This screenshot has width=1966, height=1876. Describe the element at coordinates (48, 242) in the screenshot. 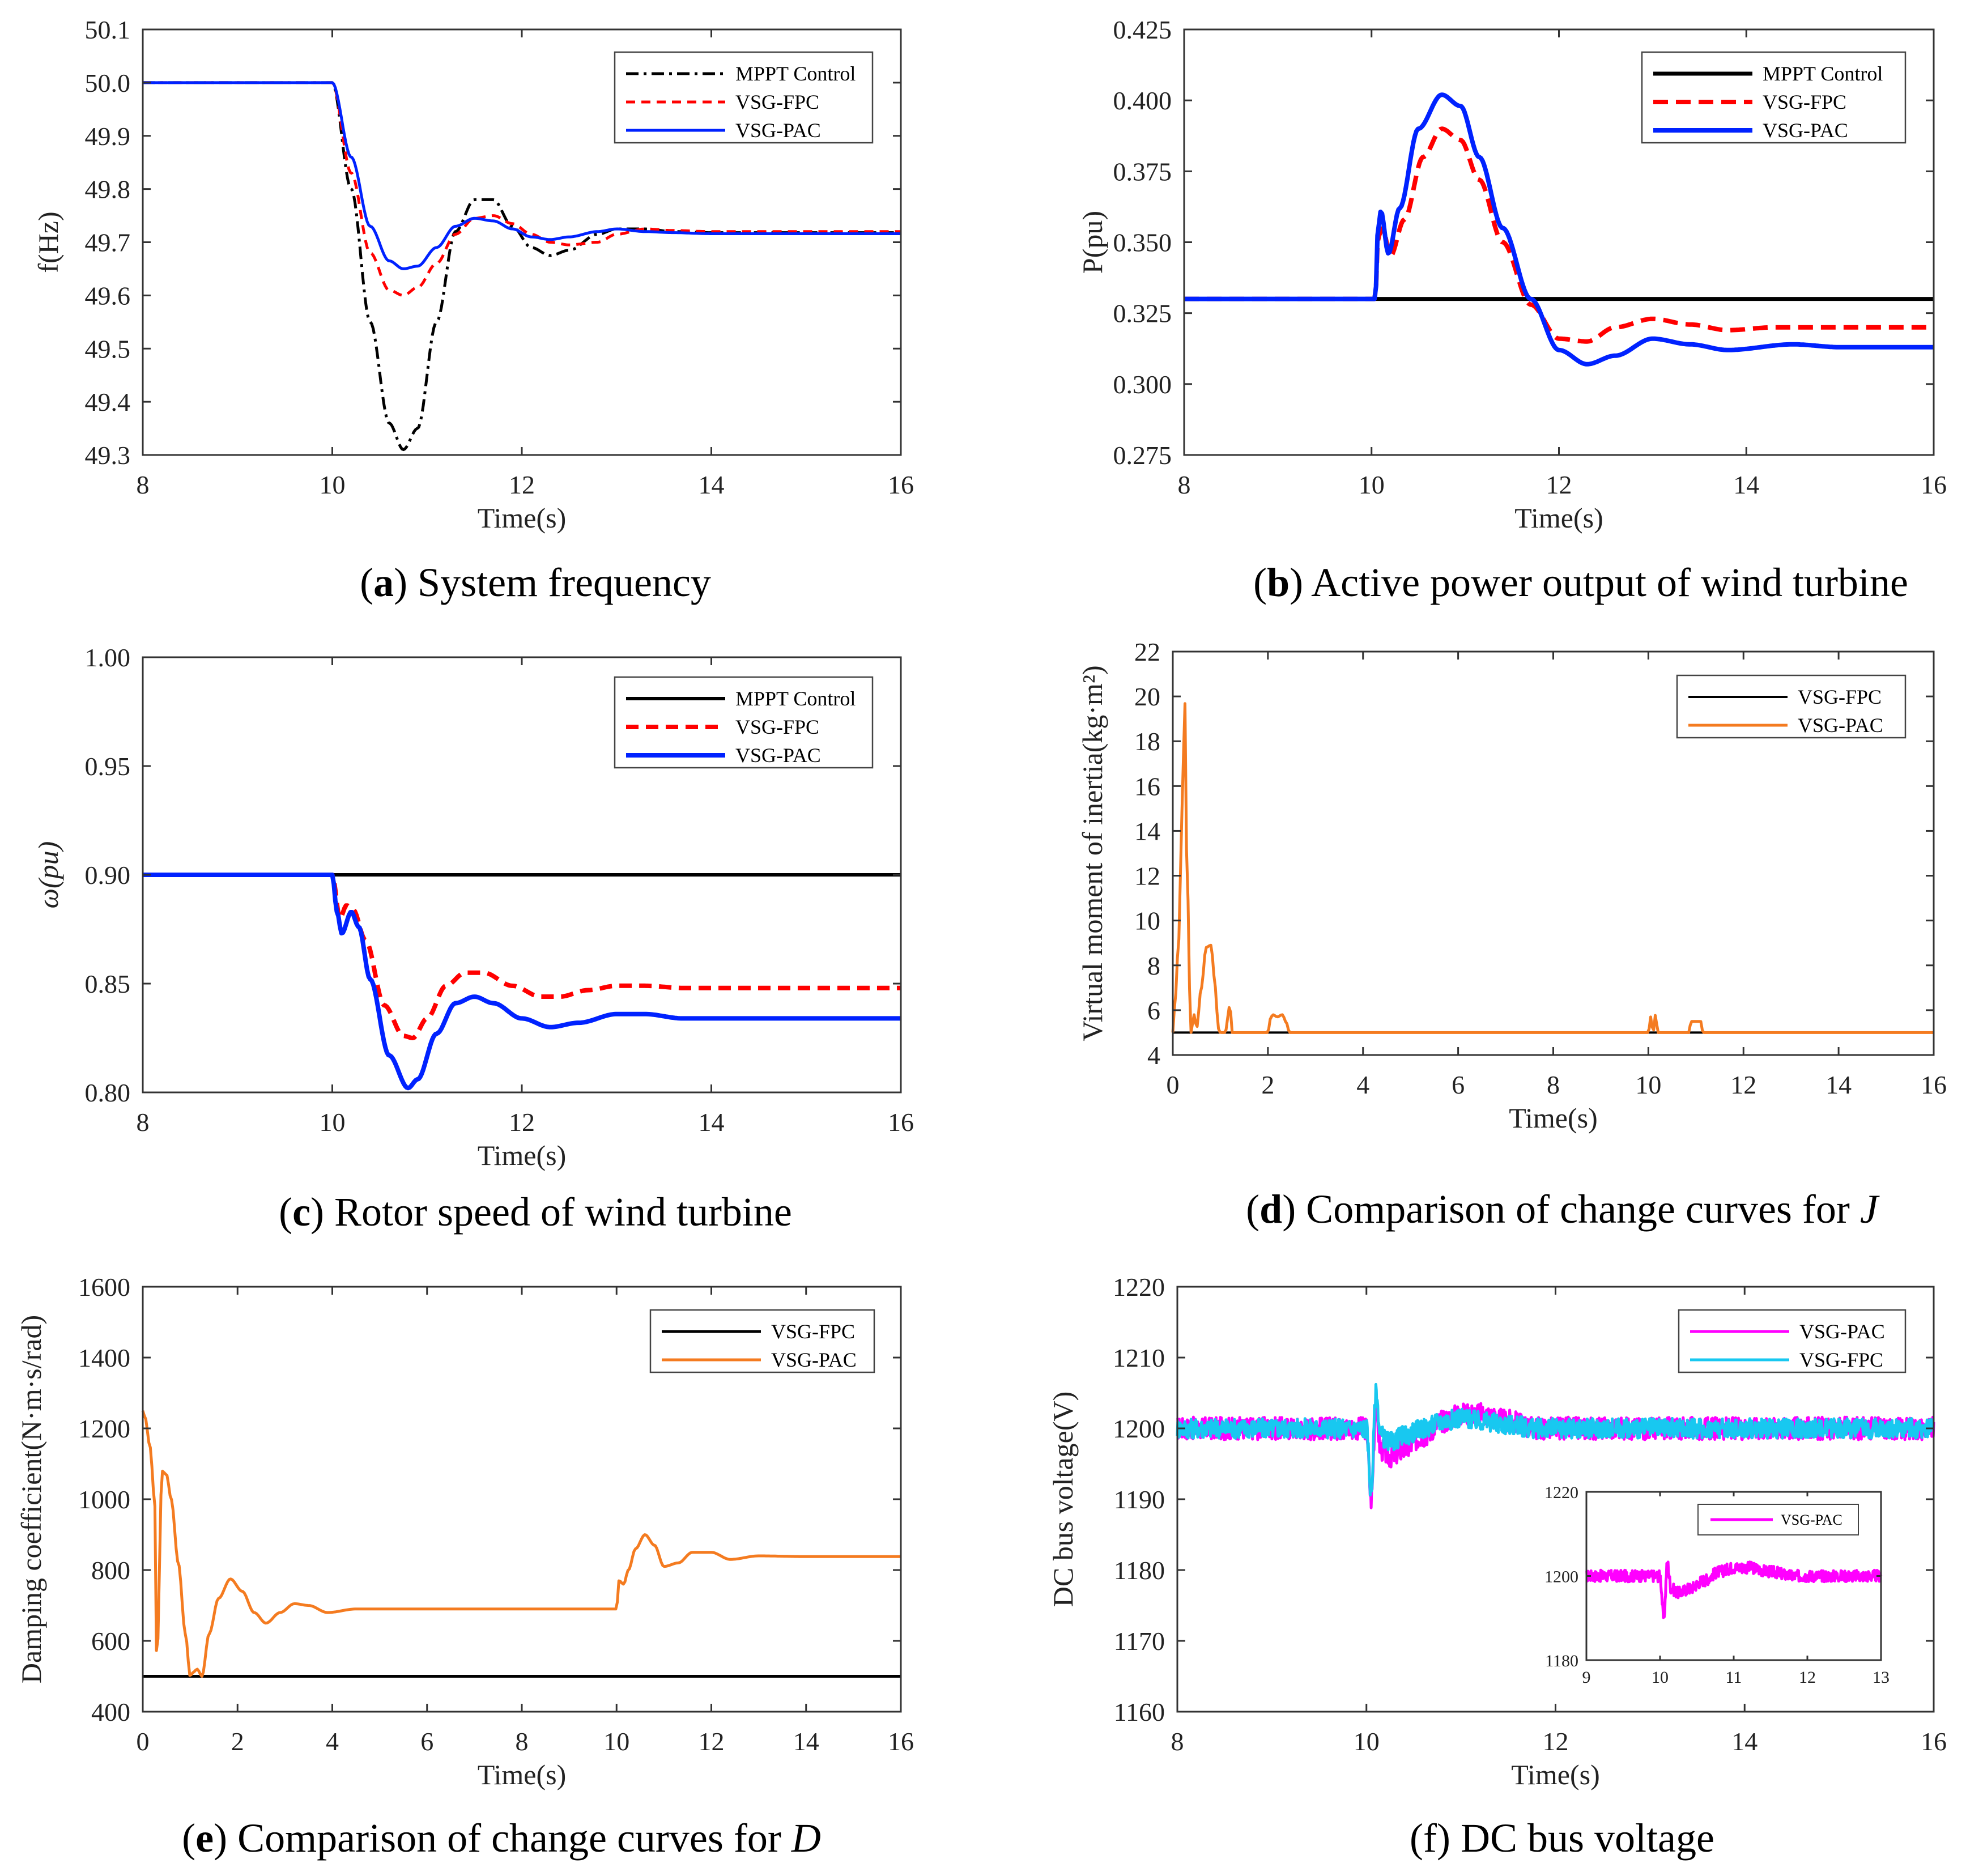

I see `y-axis-label: f(Hz)` at that location.